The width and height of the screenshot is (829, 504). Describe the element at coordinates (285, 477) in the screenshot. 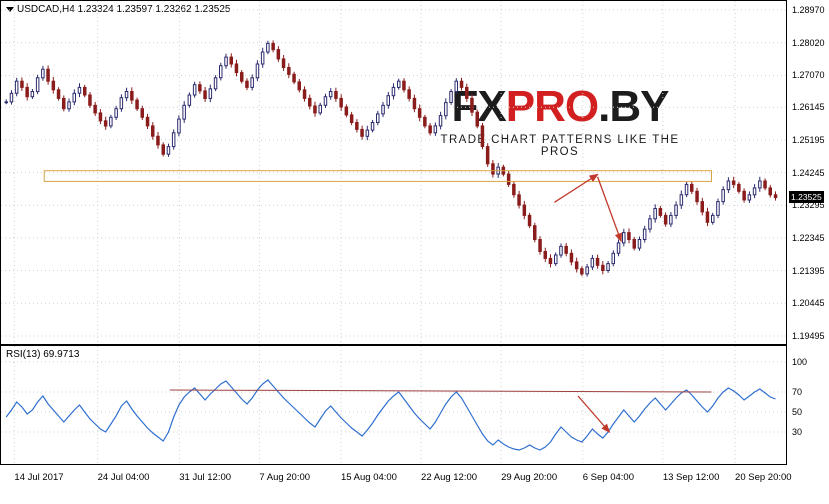

I see `time-axis-tick: 7 Aug 20:00` at that location.